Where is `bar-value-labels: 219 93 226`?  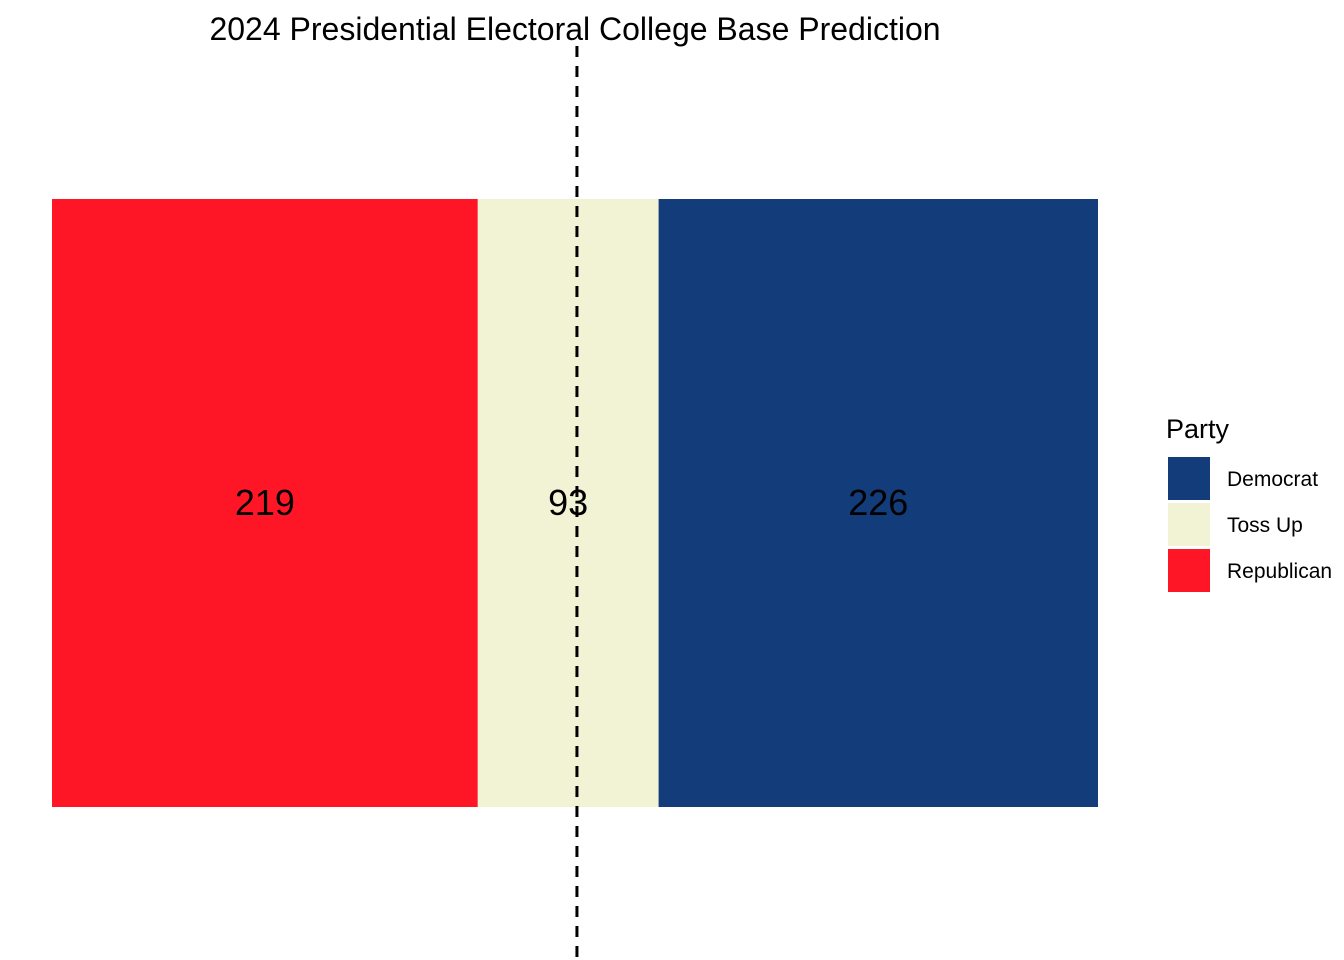 bar-value-labels: 219 93 226 is located at coordinates (571, 502).